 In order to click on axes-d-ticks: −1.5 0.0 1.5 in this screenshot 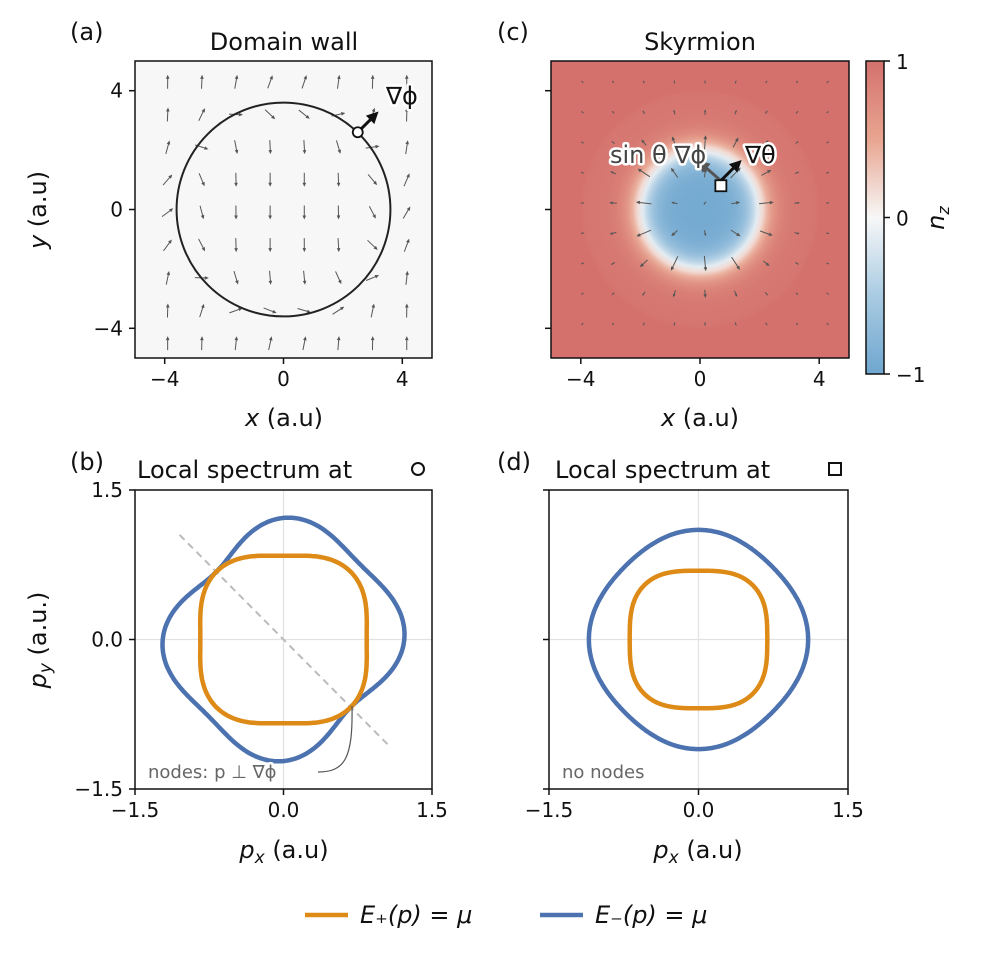, I will do `click(694, 655)`.